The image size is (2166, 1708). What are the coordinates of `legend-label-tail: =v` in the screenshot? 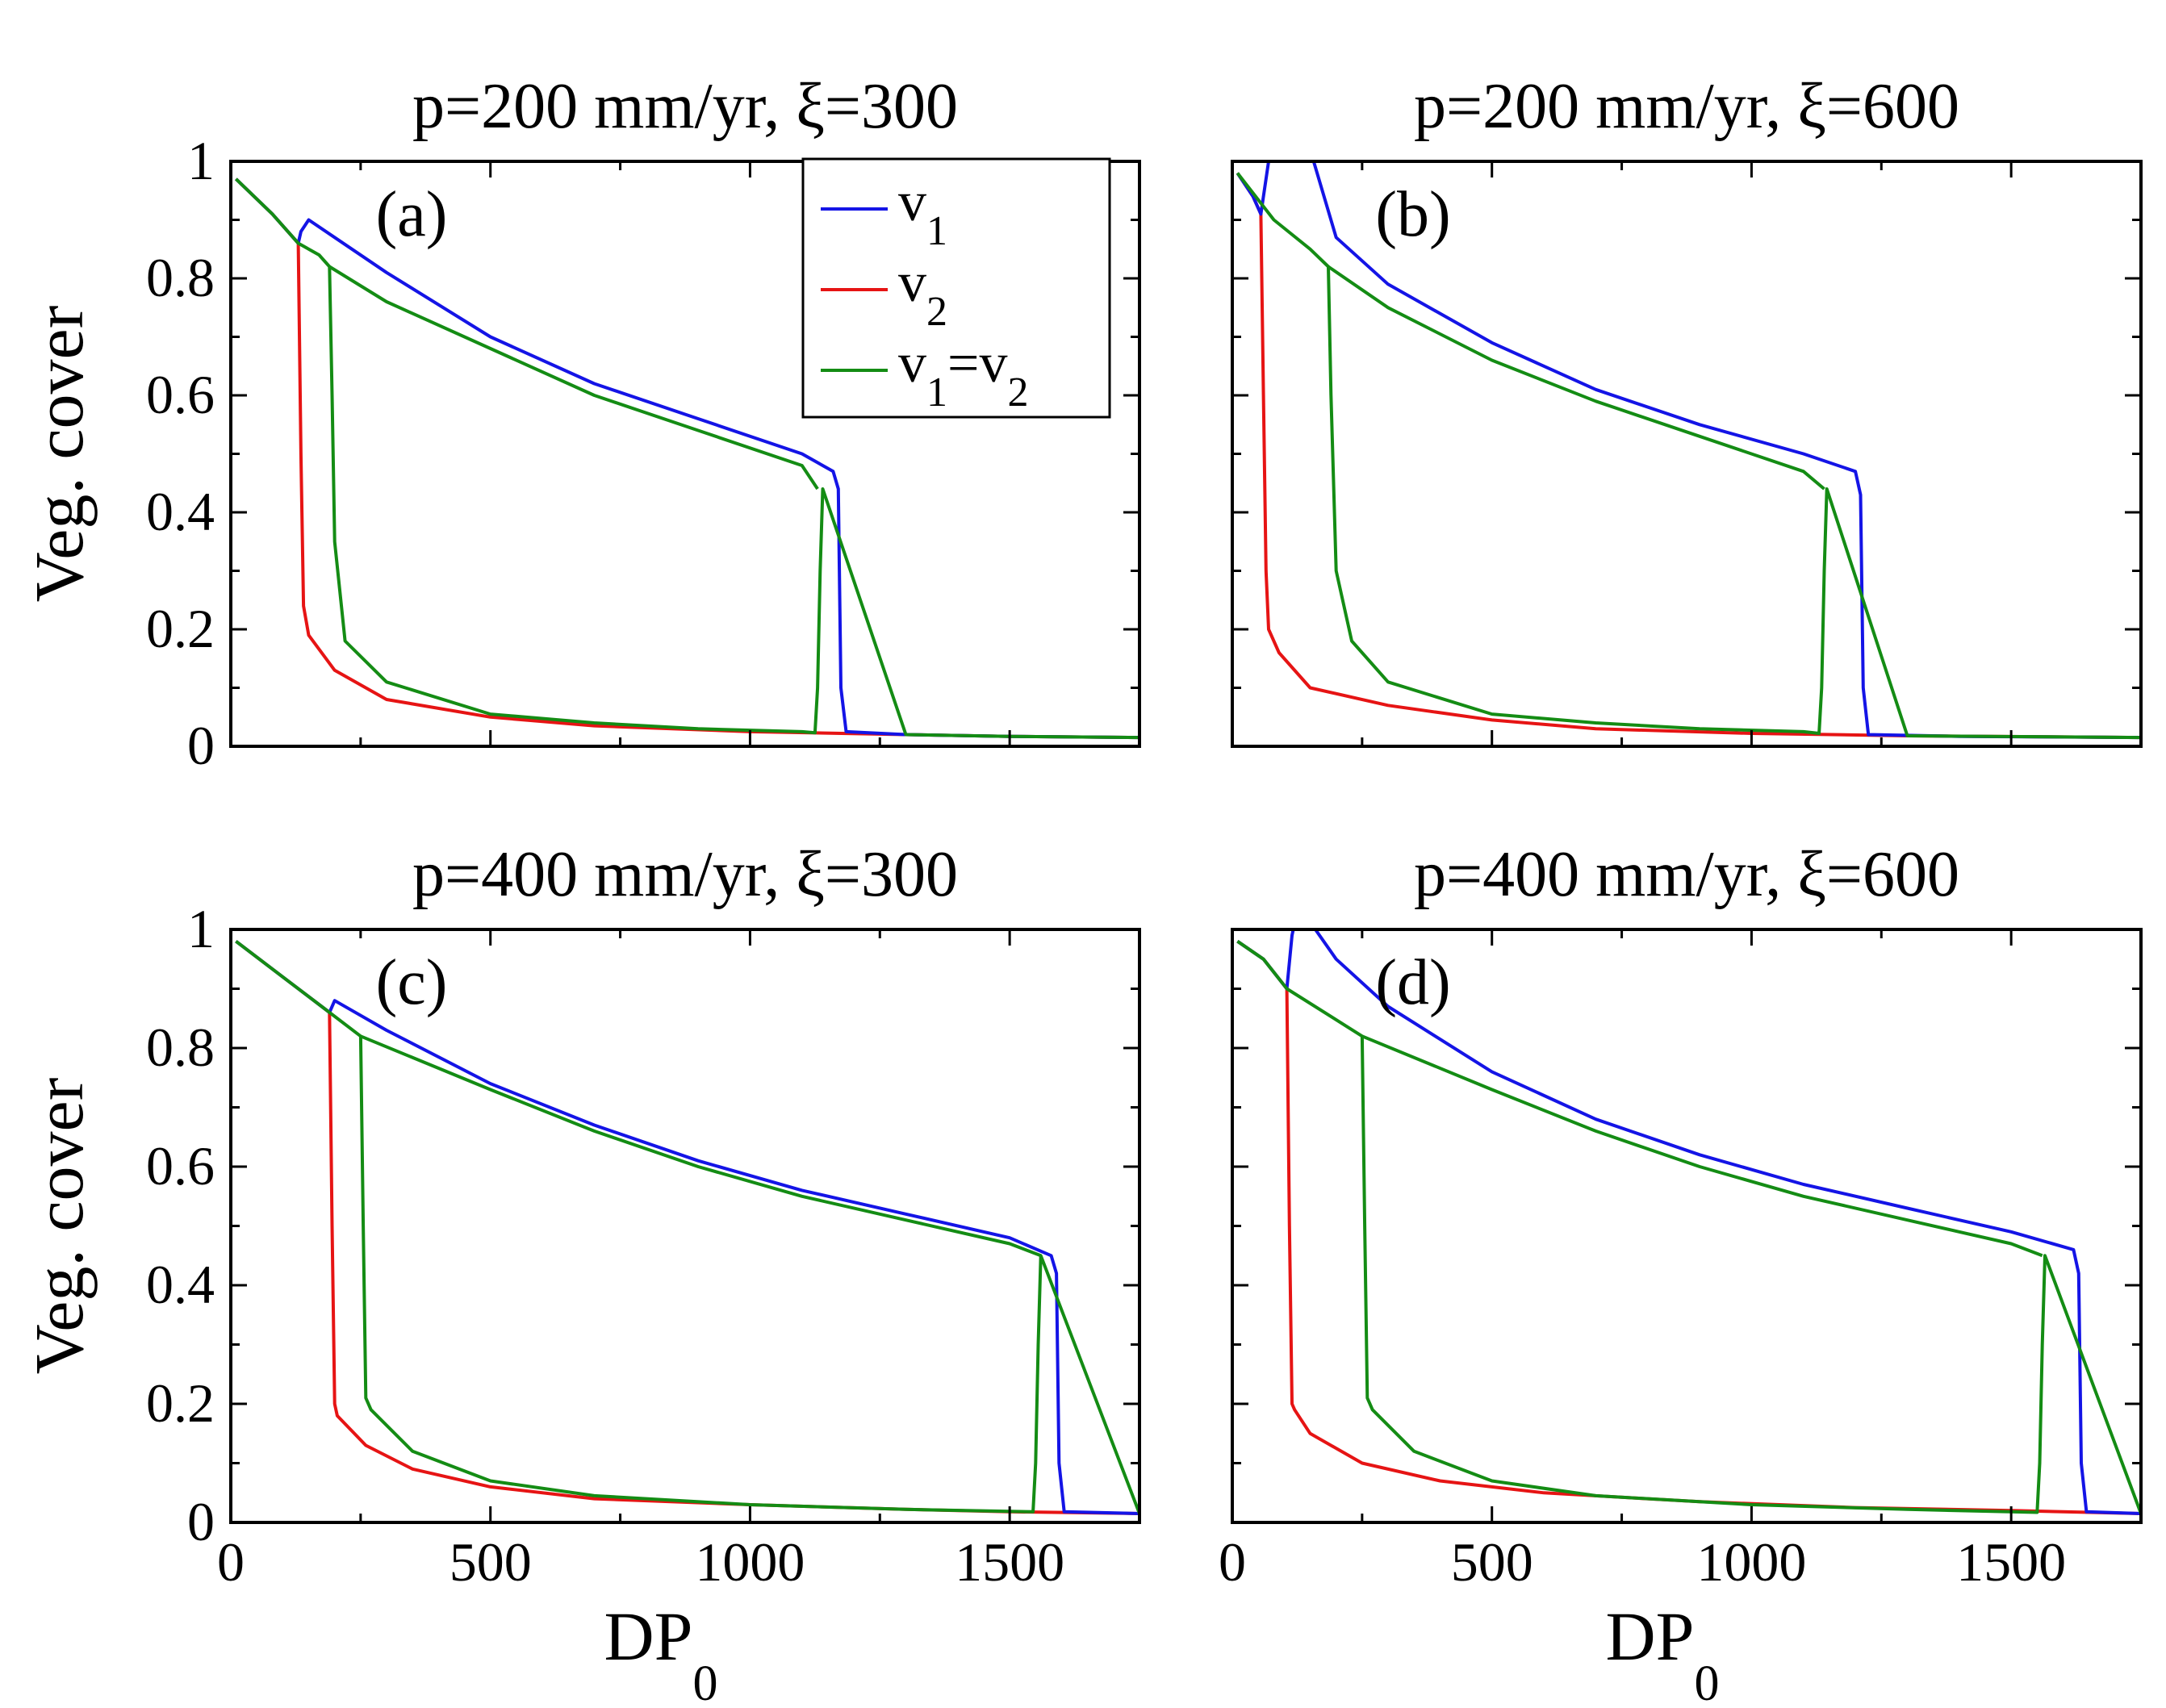 It's located at (977, 363).